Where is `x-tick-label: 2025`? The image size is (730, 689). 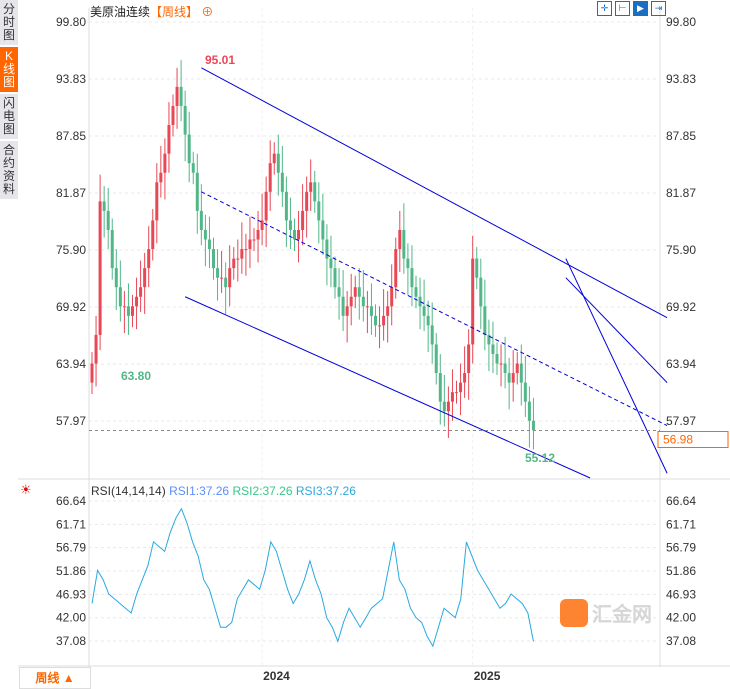 x-tick-label: 2025 is located at coordinates (487, 676).